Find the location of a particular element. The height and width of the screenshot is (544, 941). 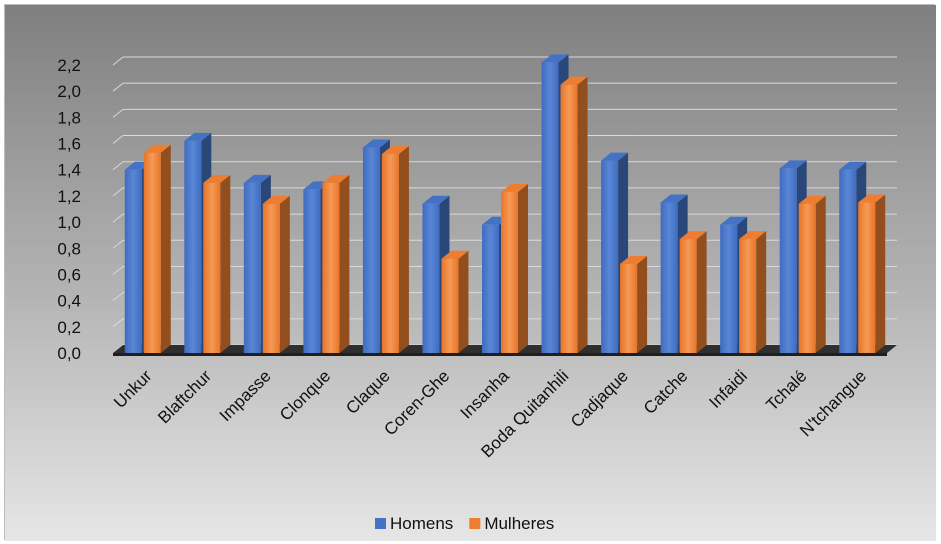

legend-label-mulheres: Mulheres is located at coordinates (519, 523).